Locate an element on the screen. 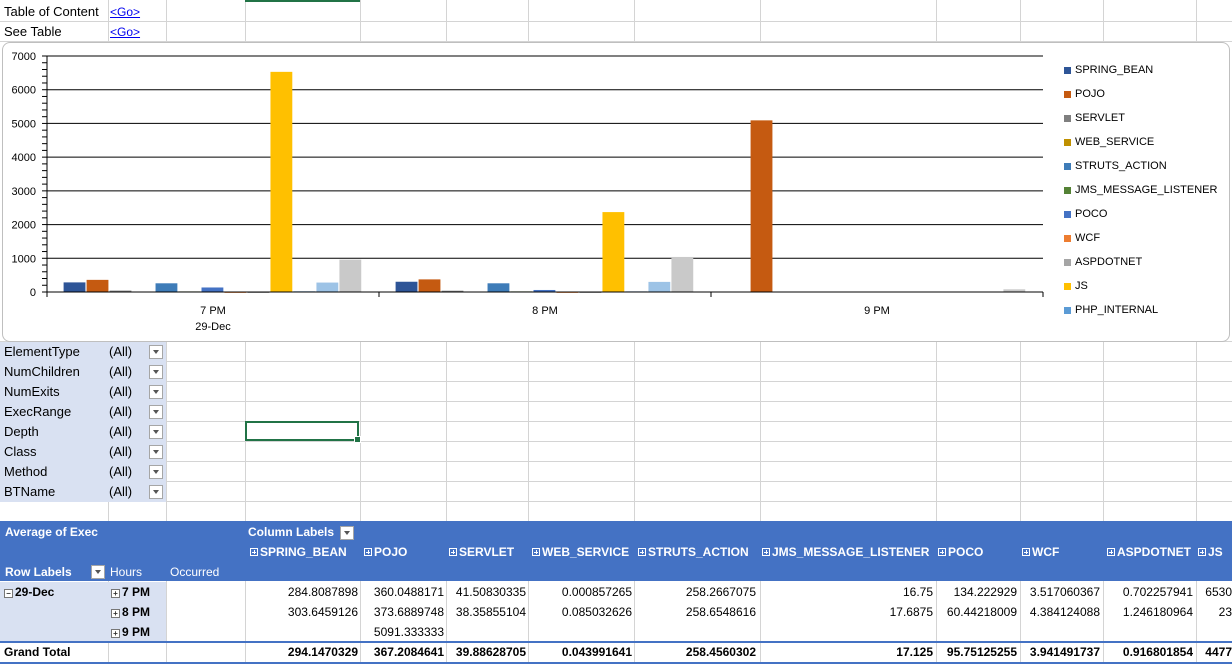  pivot-cell: 258.6548616 is located at coordinates (720, 612).